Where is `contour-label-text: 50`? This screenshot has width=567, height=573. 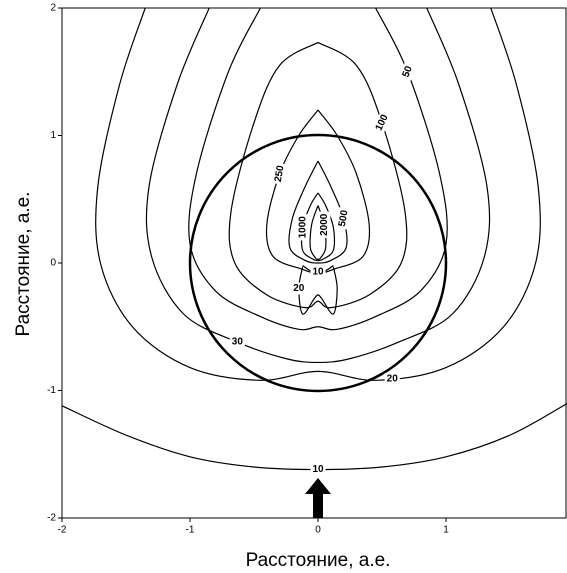 contour-label-text: 50 is located at coordinates (408, 71).